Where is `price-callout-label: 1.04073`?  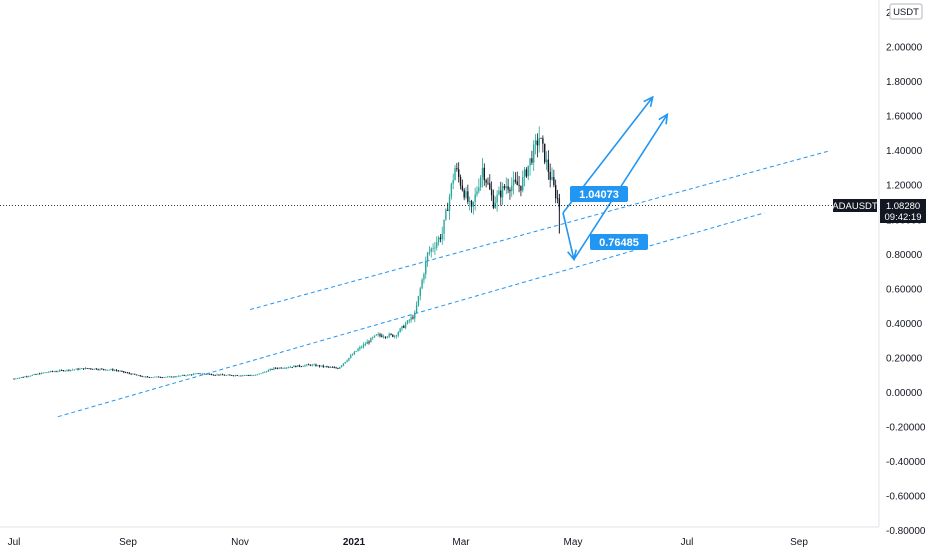 price-callout-label: 1.04073 is located at coordinates (599, 195).